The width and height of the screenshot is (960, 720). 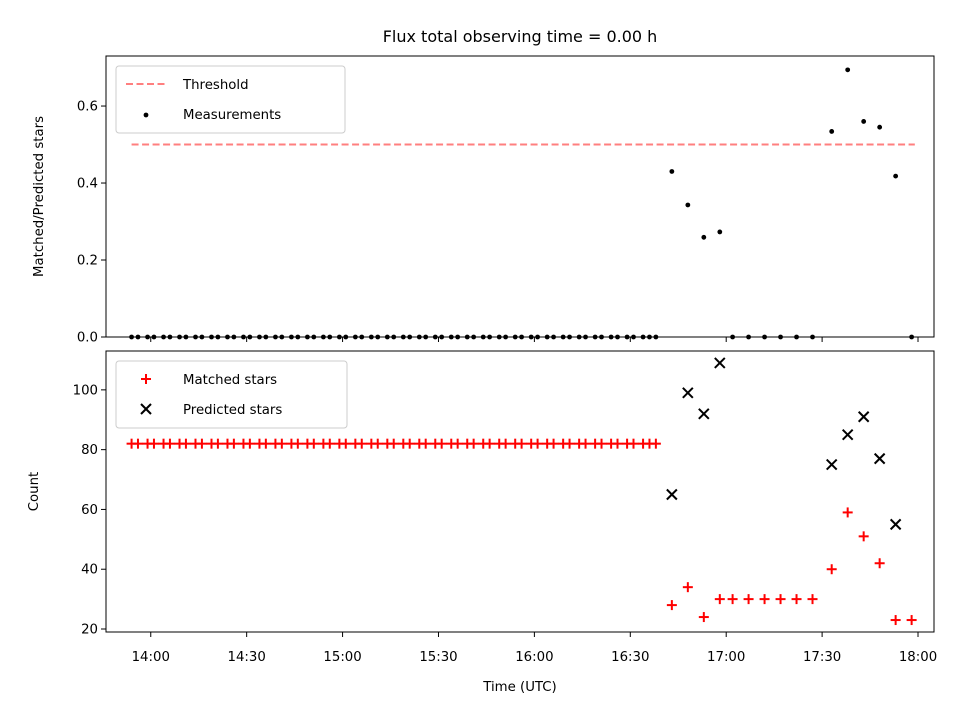 I want to click on legend-matched-label: Matched stars, so click(x=230, y=380).